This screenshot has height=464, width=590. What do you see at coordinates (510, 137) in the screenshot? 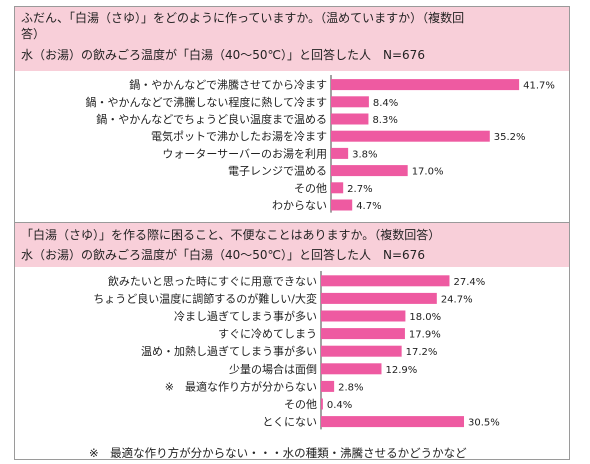
I see `chart-1-value-label: 35.2%` at bounding box center [510, 137].